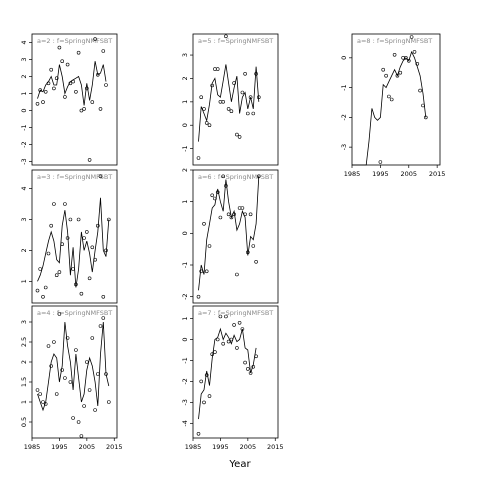 The height and width of the screenshot is (485, 480). I want to click on panel: a=2 : f=SpringNMFSBT -3 -2 -1 0 1 2 3 4, so click(69, 99).